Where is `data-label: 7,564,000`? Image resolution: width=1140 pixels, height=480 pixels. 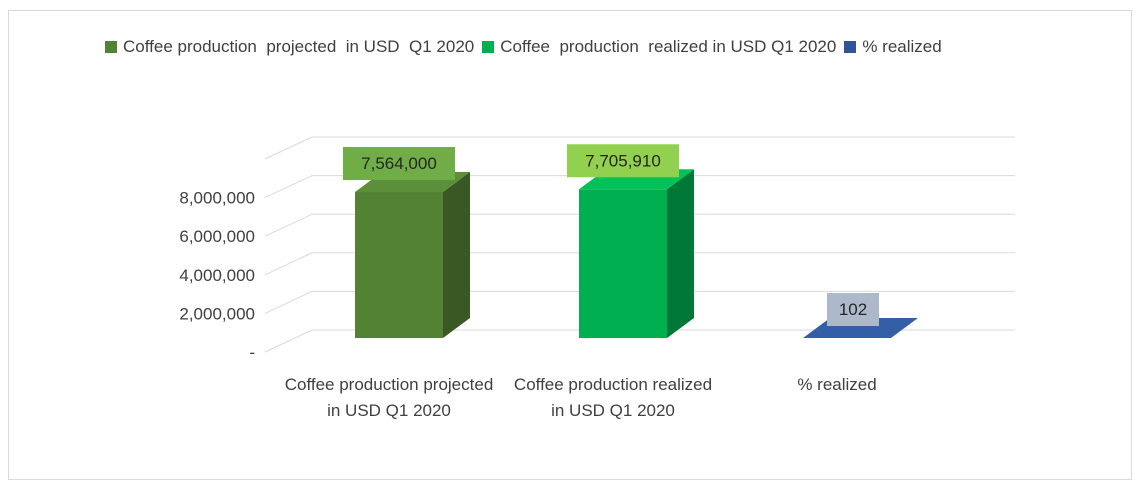
data-label: 7,564,000 is located at coordinates (399, 163).